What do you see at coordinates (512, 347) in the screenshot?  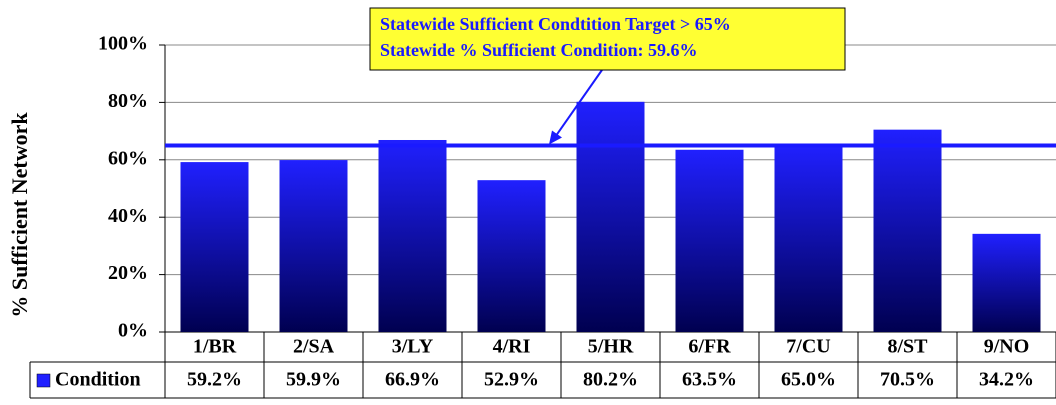 I see `x-tick-label: 4/RI` at bounding box center [512, 347].